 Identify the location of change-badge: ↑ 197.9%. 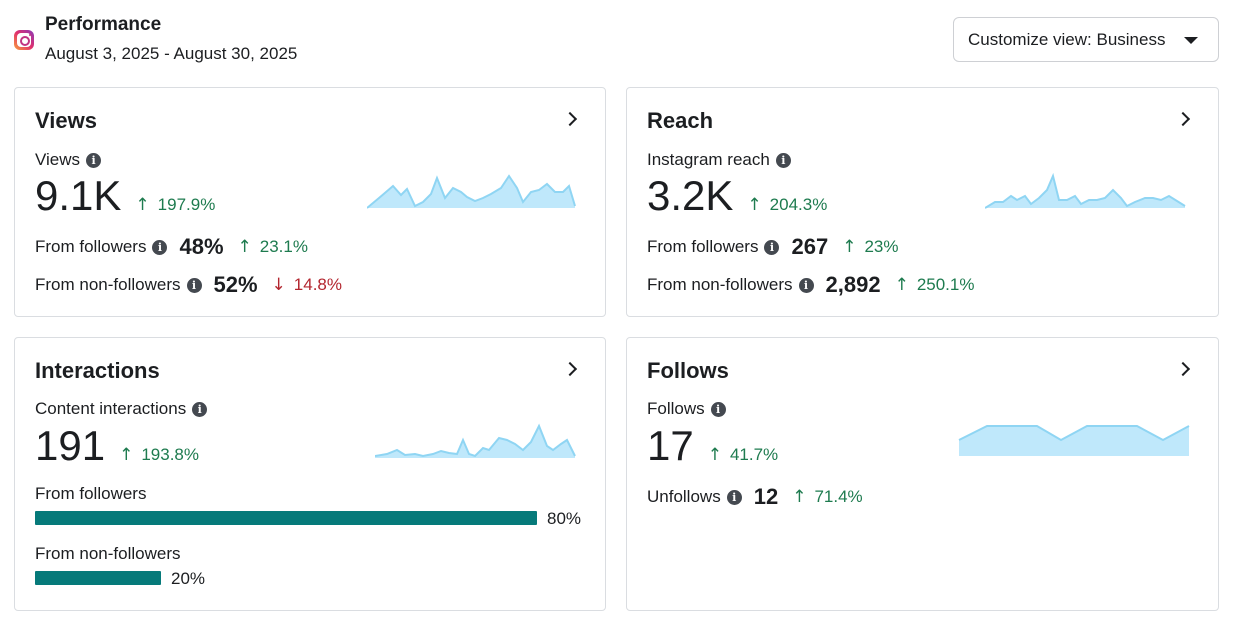
(175, 205).